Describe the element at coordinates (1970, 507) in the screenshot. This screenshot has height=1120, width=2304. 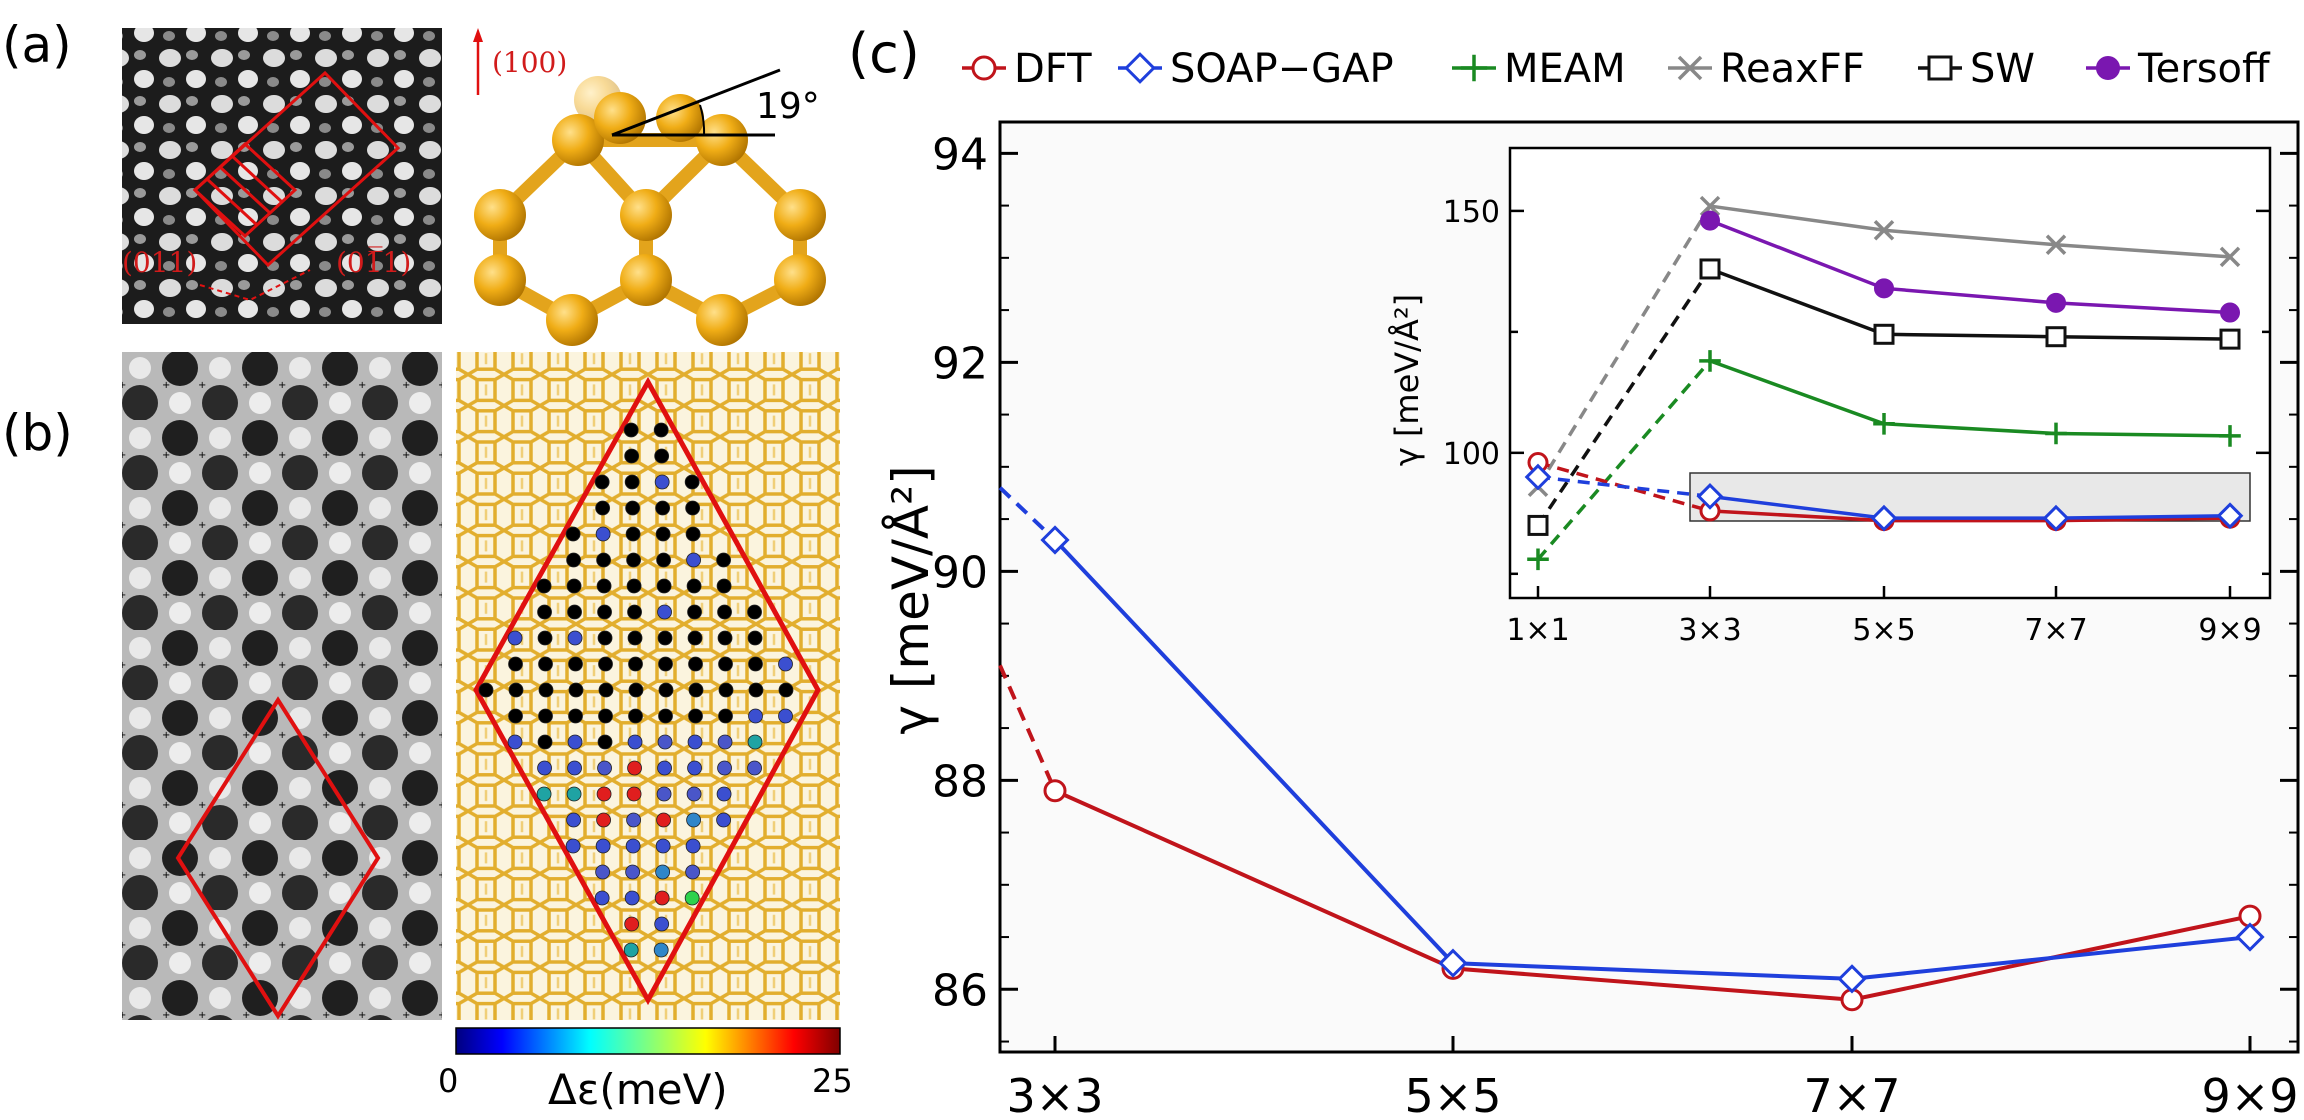
I see `inset-line-soap-gap` at that location.